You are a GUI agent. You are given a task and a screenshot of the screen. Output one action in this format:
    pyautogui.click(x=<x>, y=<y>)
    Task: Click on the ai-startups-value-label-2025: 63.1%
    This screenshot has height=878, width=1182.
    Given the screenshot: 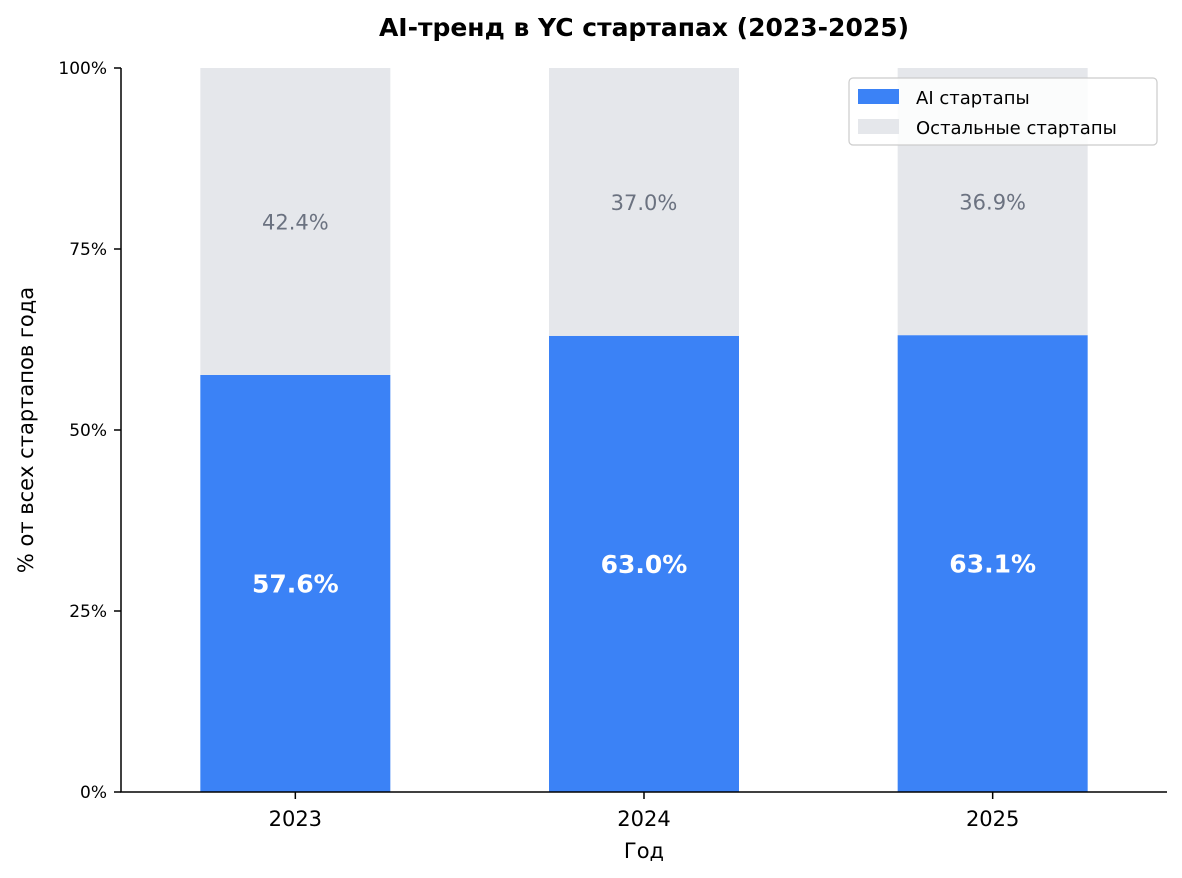 What is the action you would take?
    pyautogui.click(x=992, y=564)
    